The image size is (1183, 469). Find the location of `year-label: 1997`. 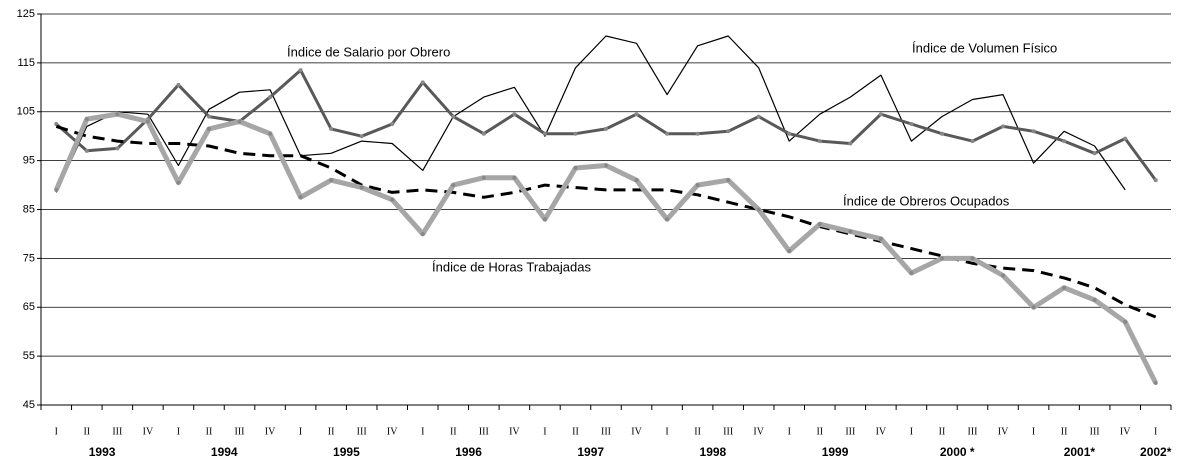

year-label: 1997 is located at coordinates (590, 452).